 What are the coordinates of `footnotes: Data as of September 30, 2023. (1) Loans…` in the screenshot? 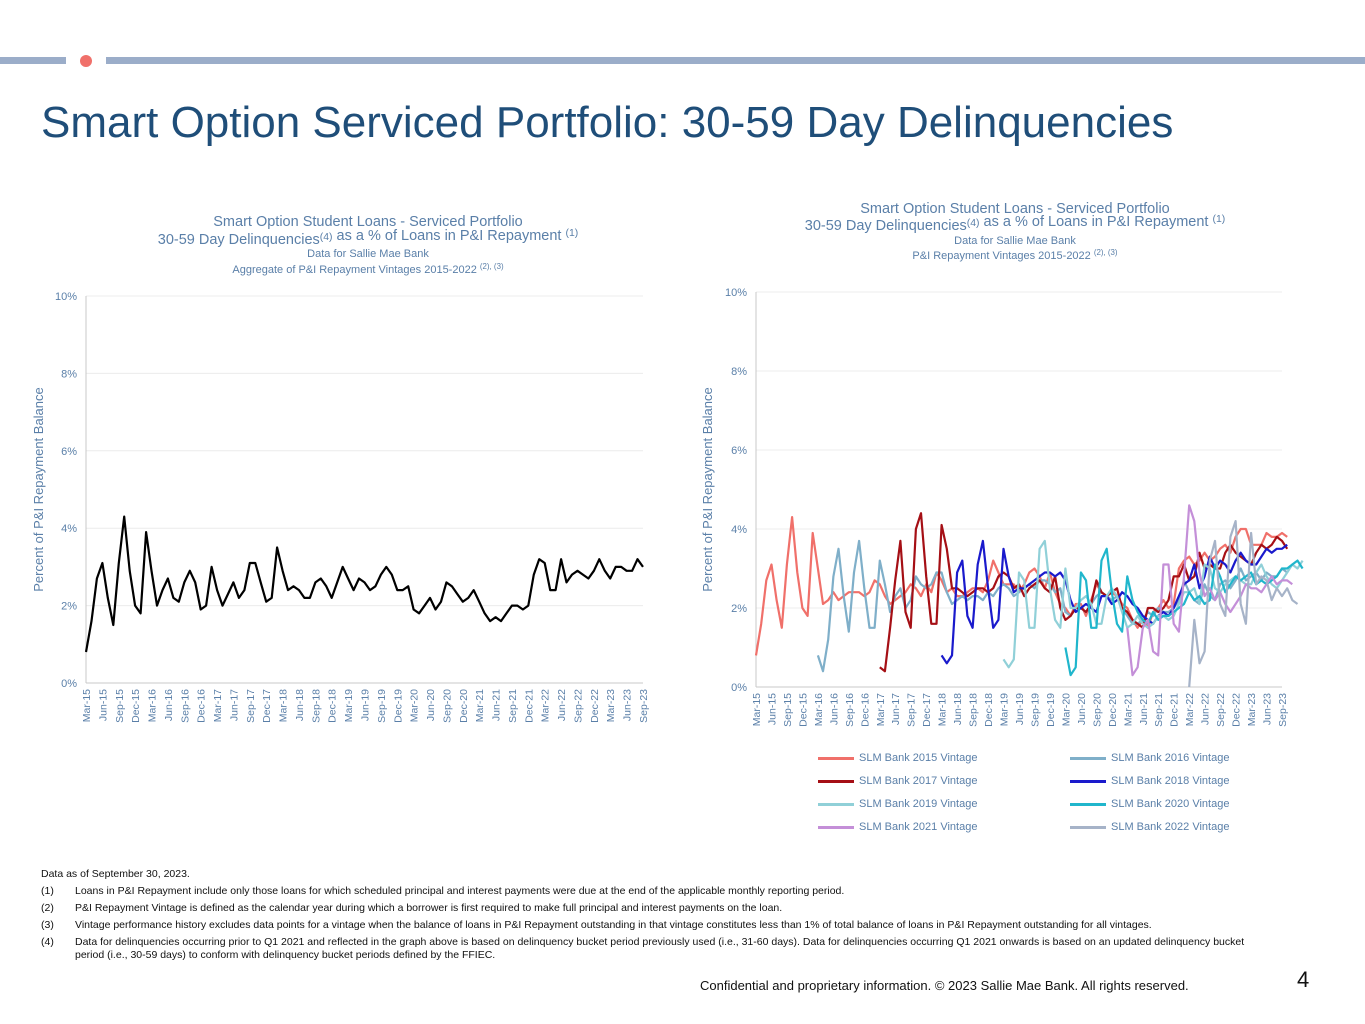 It's located at (656, 917).